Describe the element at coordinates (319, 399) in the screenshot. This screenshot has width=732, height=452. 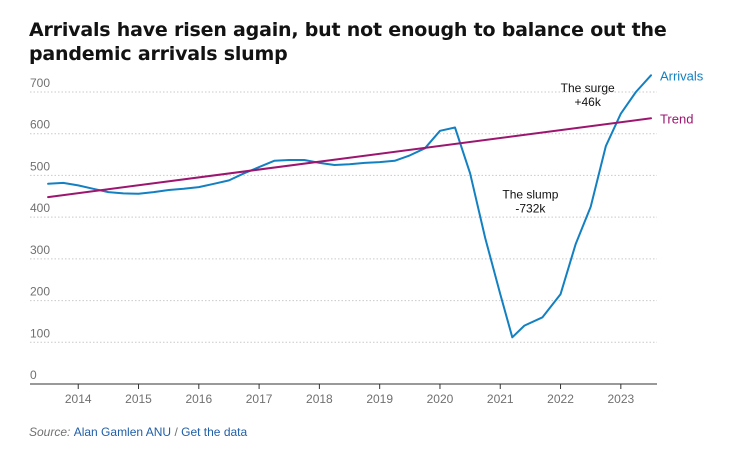
I see `x-tick-label: 2018` at that location.